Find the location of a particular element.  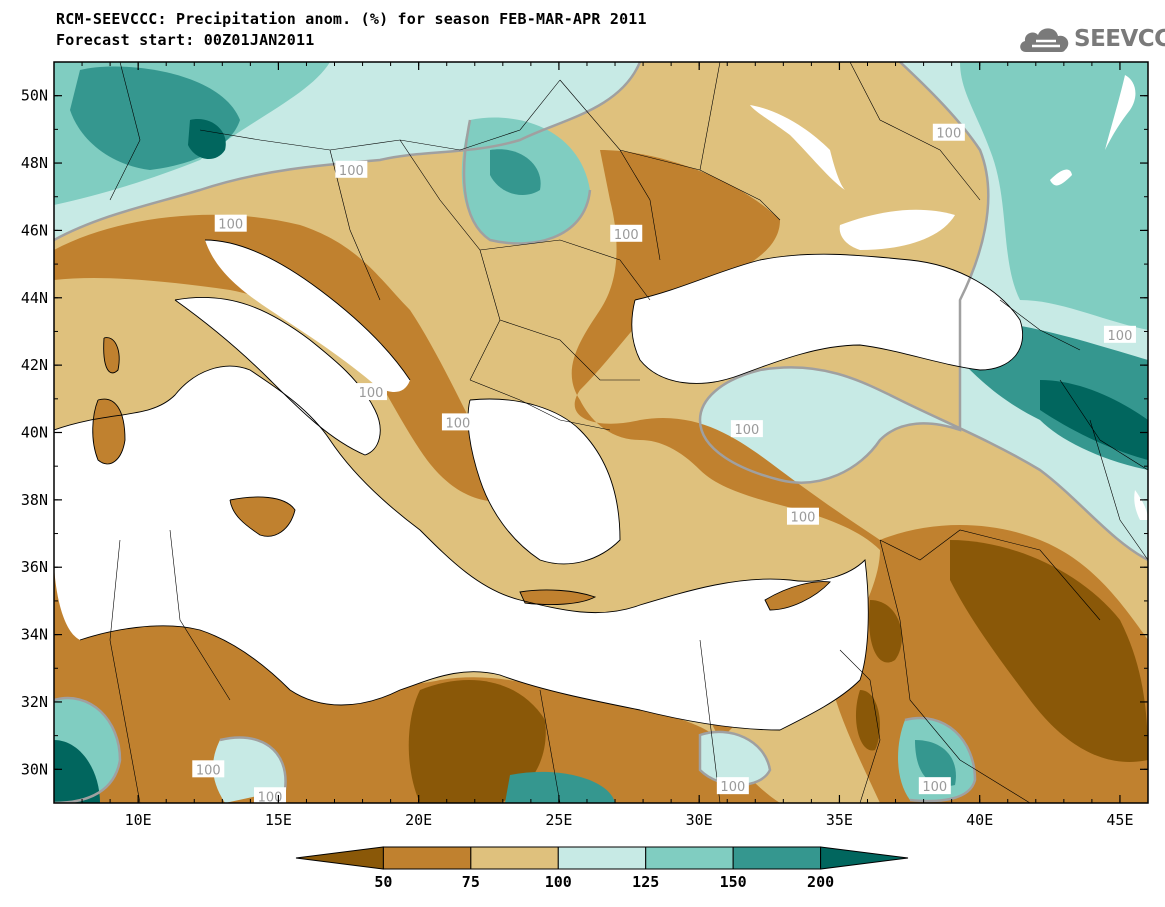

lat-tick-label: 38N is located at coordinates (34, 500).